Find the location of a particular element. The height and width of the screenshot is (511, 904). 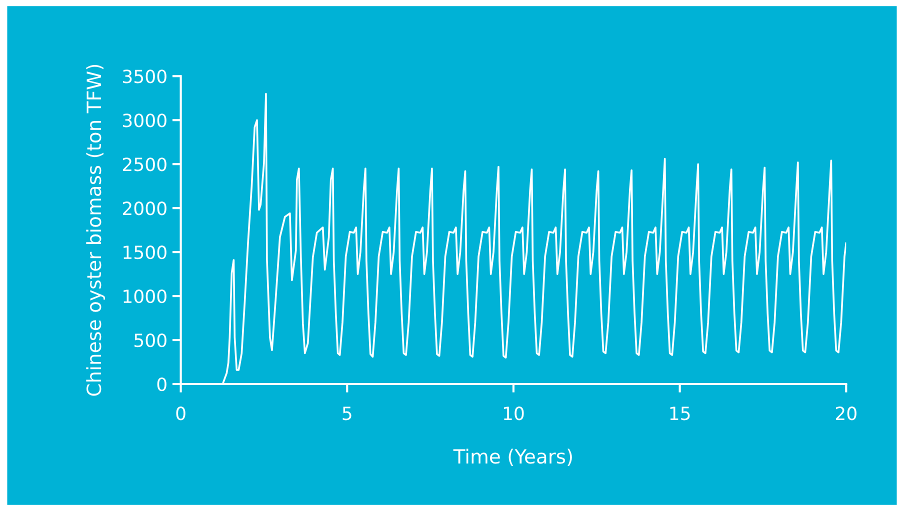

y-tick-label: 1000 is located at coordinates (145, 297).